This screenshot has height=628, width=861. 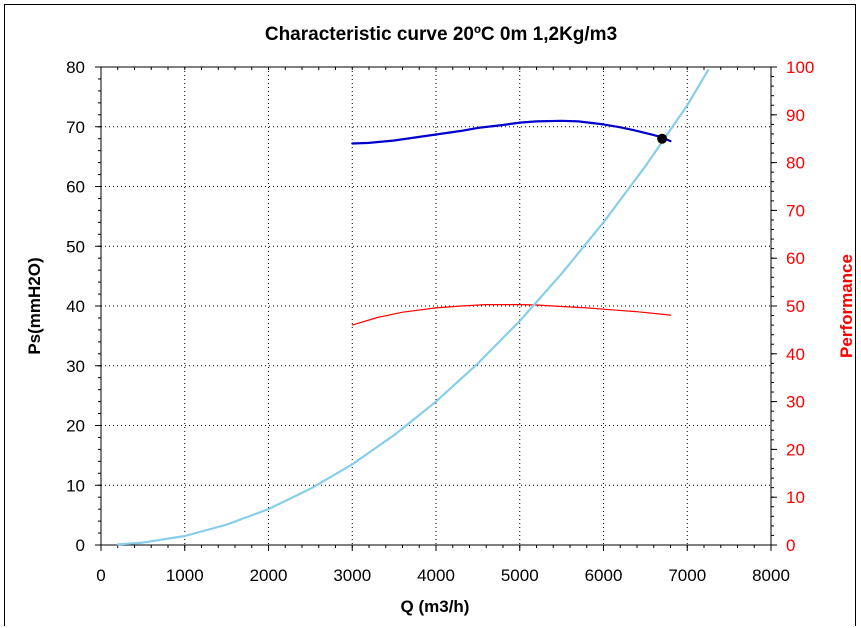 What do you see at coordinates (100, 575) in the screenshot?
I see `x-tick-label: 0` at bounding box center [100, 575].